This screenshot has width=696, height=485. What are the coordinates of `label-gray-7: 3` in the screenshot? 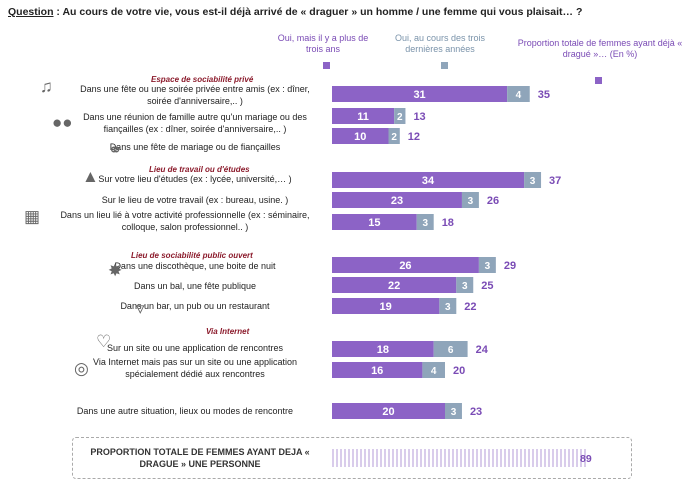 It's located at (488, 266).